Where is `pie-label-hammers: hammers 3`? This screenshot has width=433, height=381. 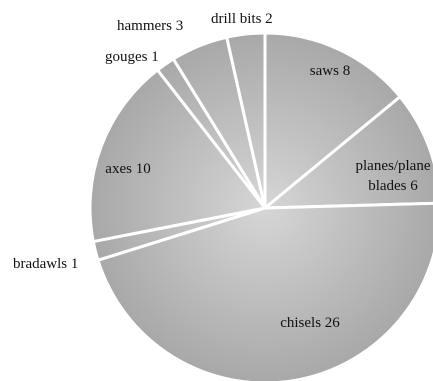 pie-label-hammers: hammers 3 is located at coordinates (150, 26).